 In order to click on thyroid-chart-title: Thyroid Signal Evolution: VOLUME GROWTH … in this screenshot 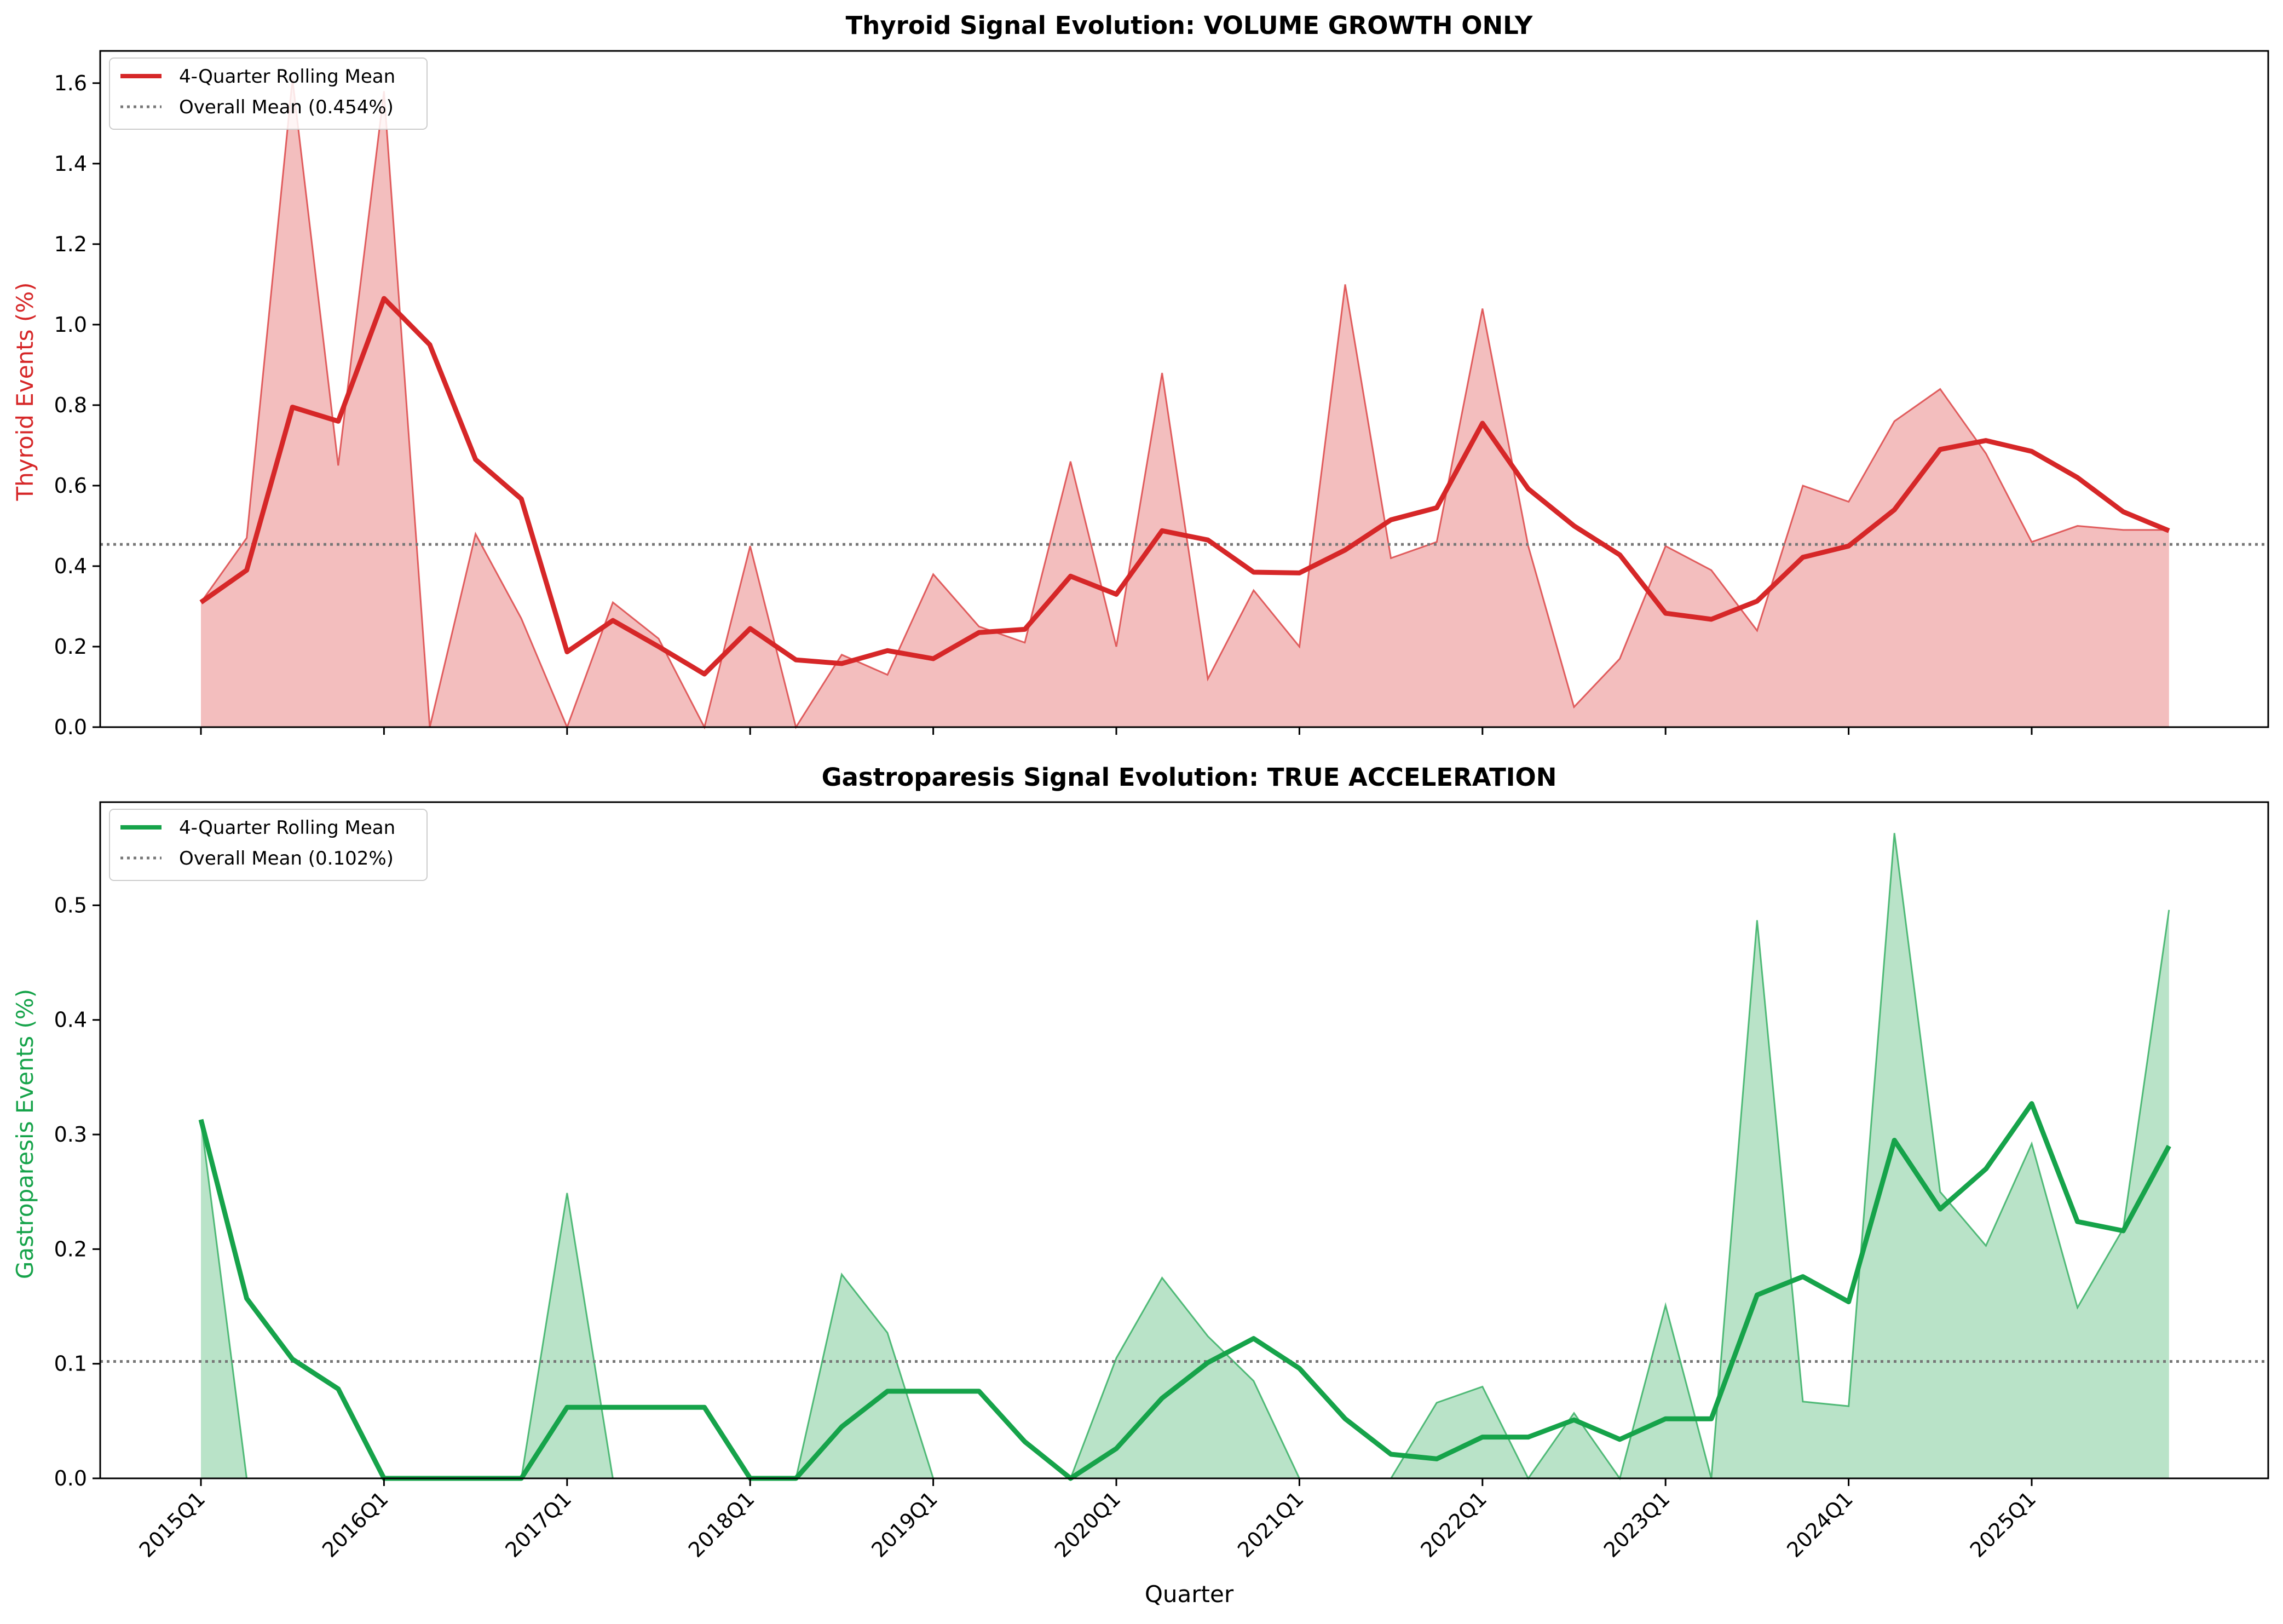, I will do `click(1189, 26)`.